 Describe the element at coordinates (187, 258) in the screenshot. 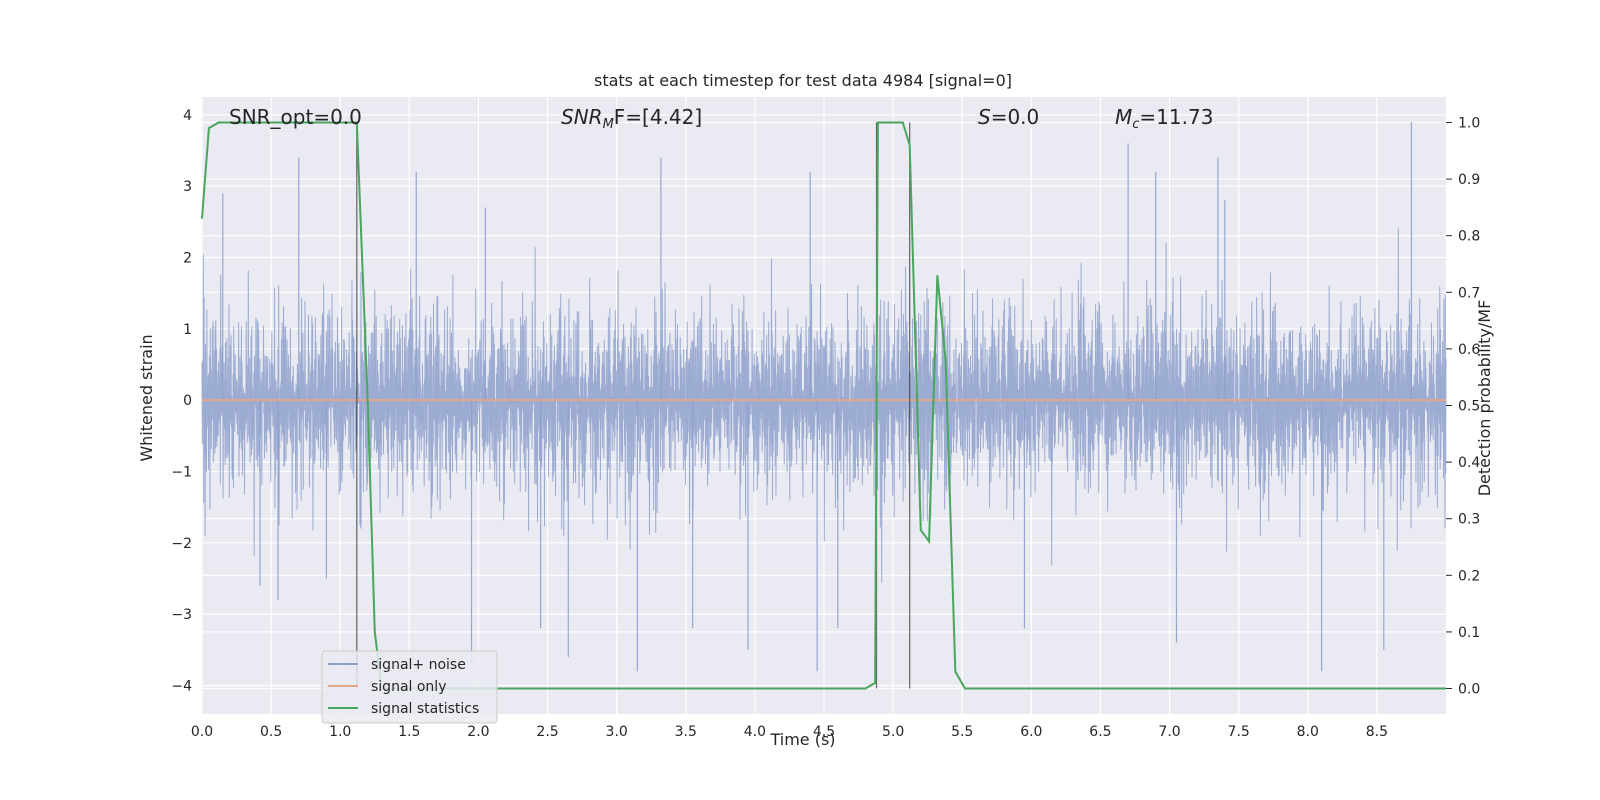

I see `y-tick-label: 2` at that location.